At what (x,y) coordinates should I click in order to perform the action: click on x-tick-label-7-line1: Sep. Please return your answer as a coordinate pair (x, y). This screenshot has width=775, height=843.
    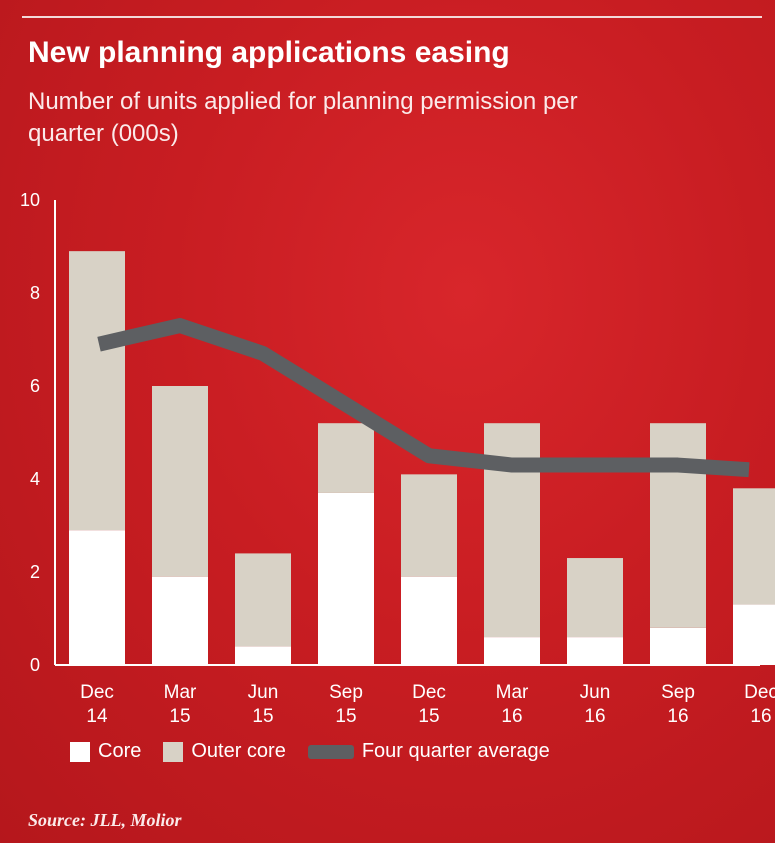
    Looking at the image, I should click on (678, 692).